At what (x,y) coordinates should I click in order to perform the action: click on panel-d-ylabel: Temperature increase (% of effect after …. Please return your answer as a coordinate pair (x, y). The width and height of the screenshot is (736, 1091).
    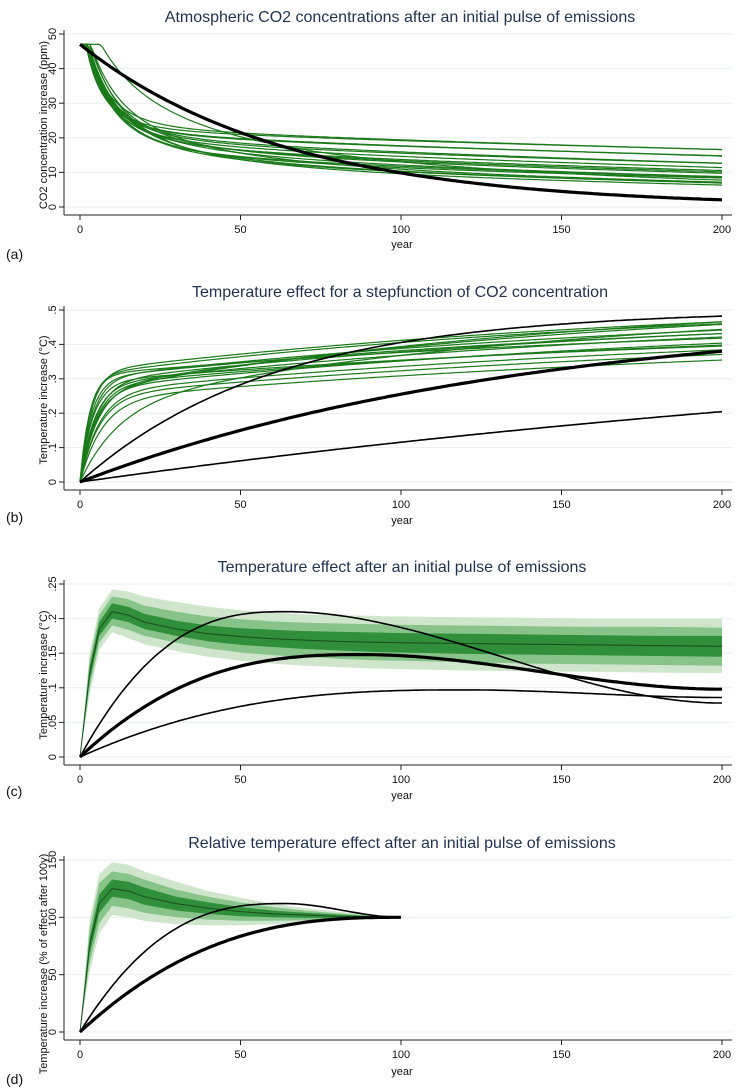
    Looking at the image, I should click on (44, 964).